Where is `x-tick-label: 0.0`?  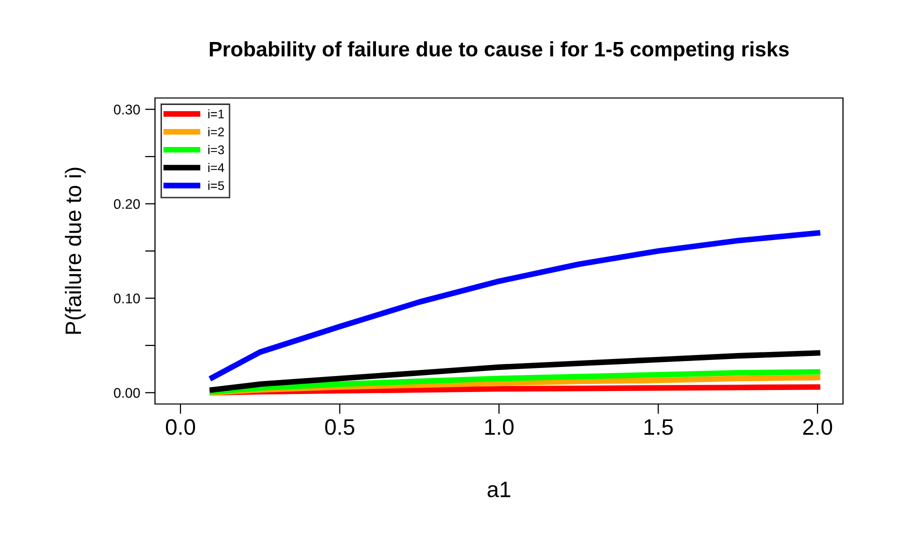
x-tick-label: 0.0 is located at coordinates (181, 427).